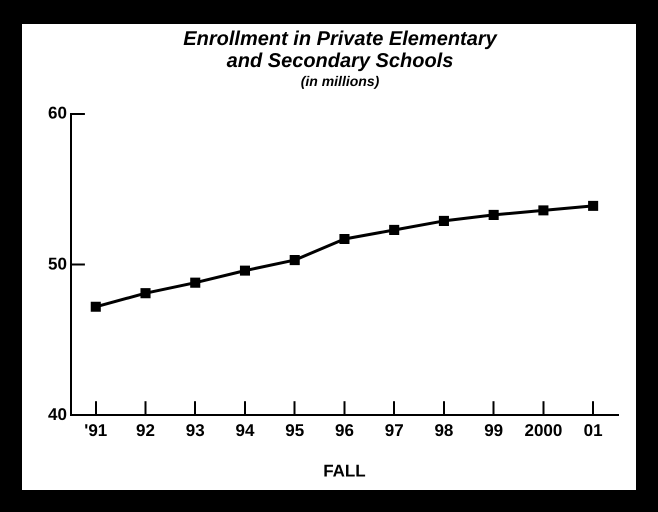  I want to click on x-tick-label: 99, so click(494, 430).